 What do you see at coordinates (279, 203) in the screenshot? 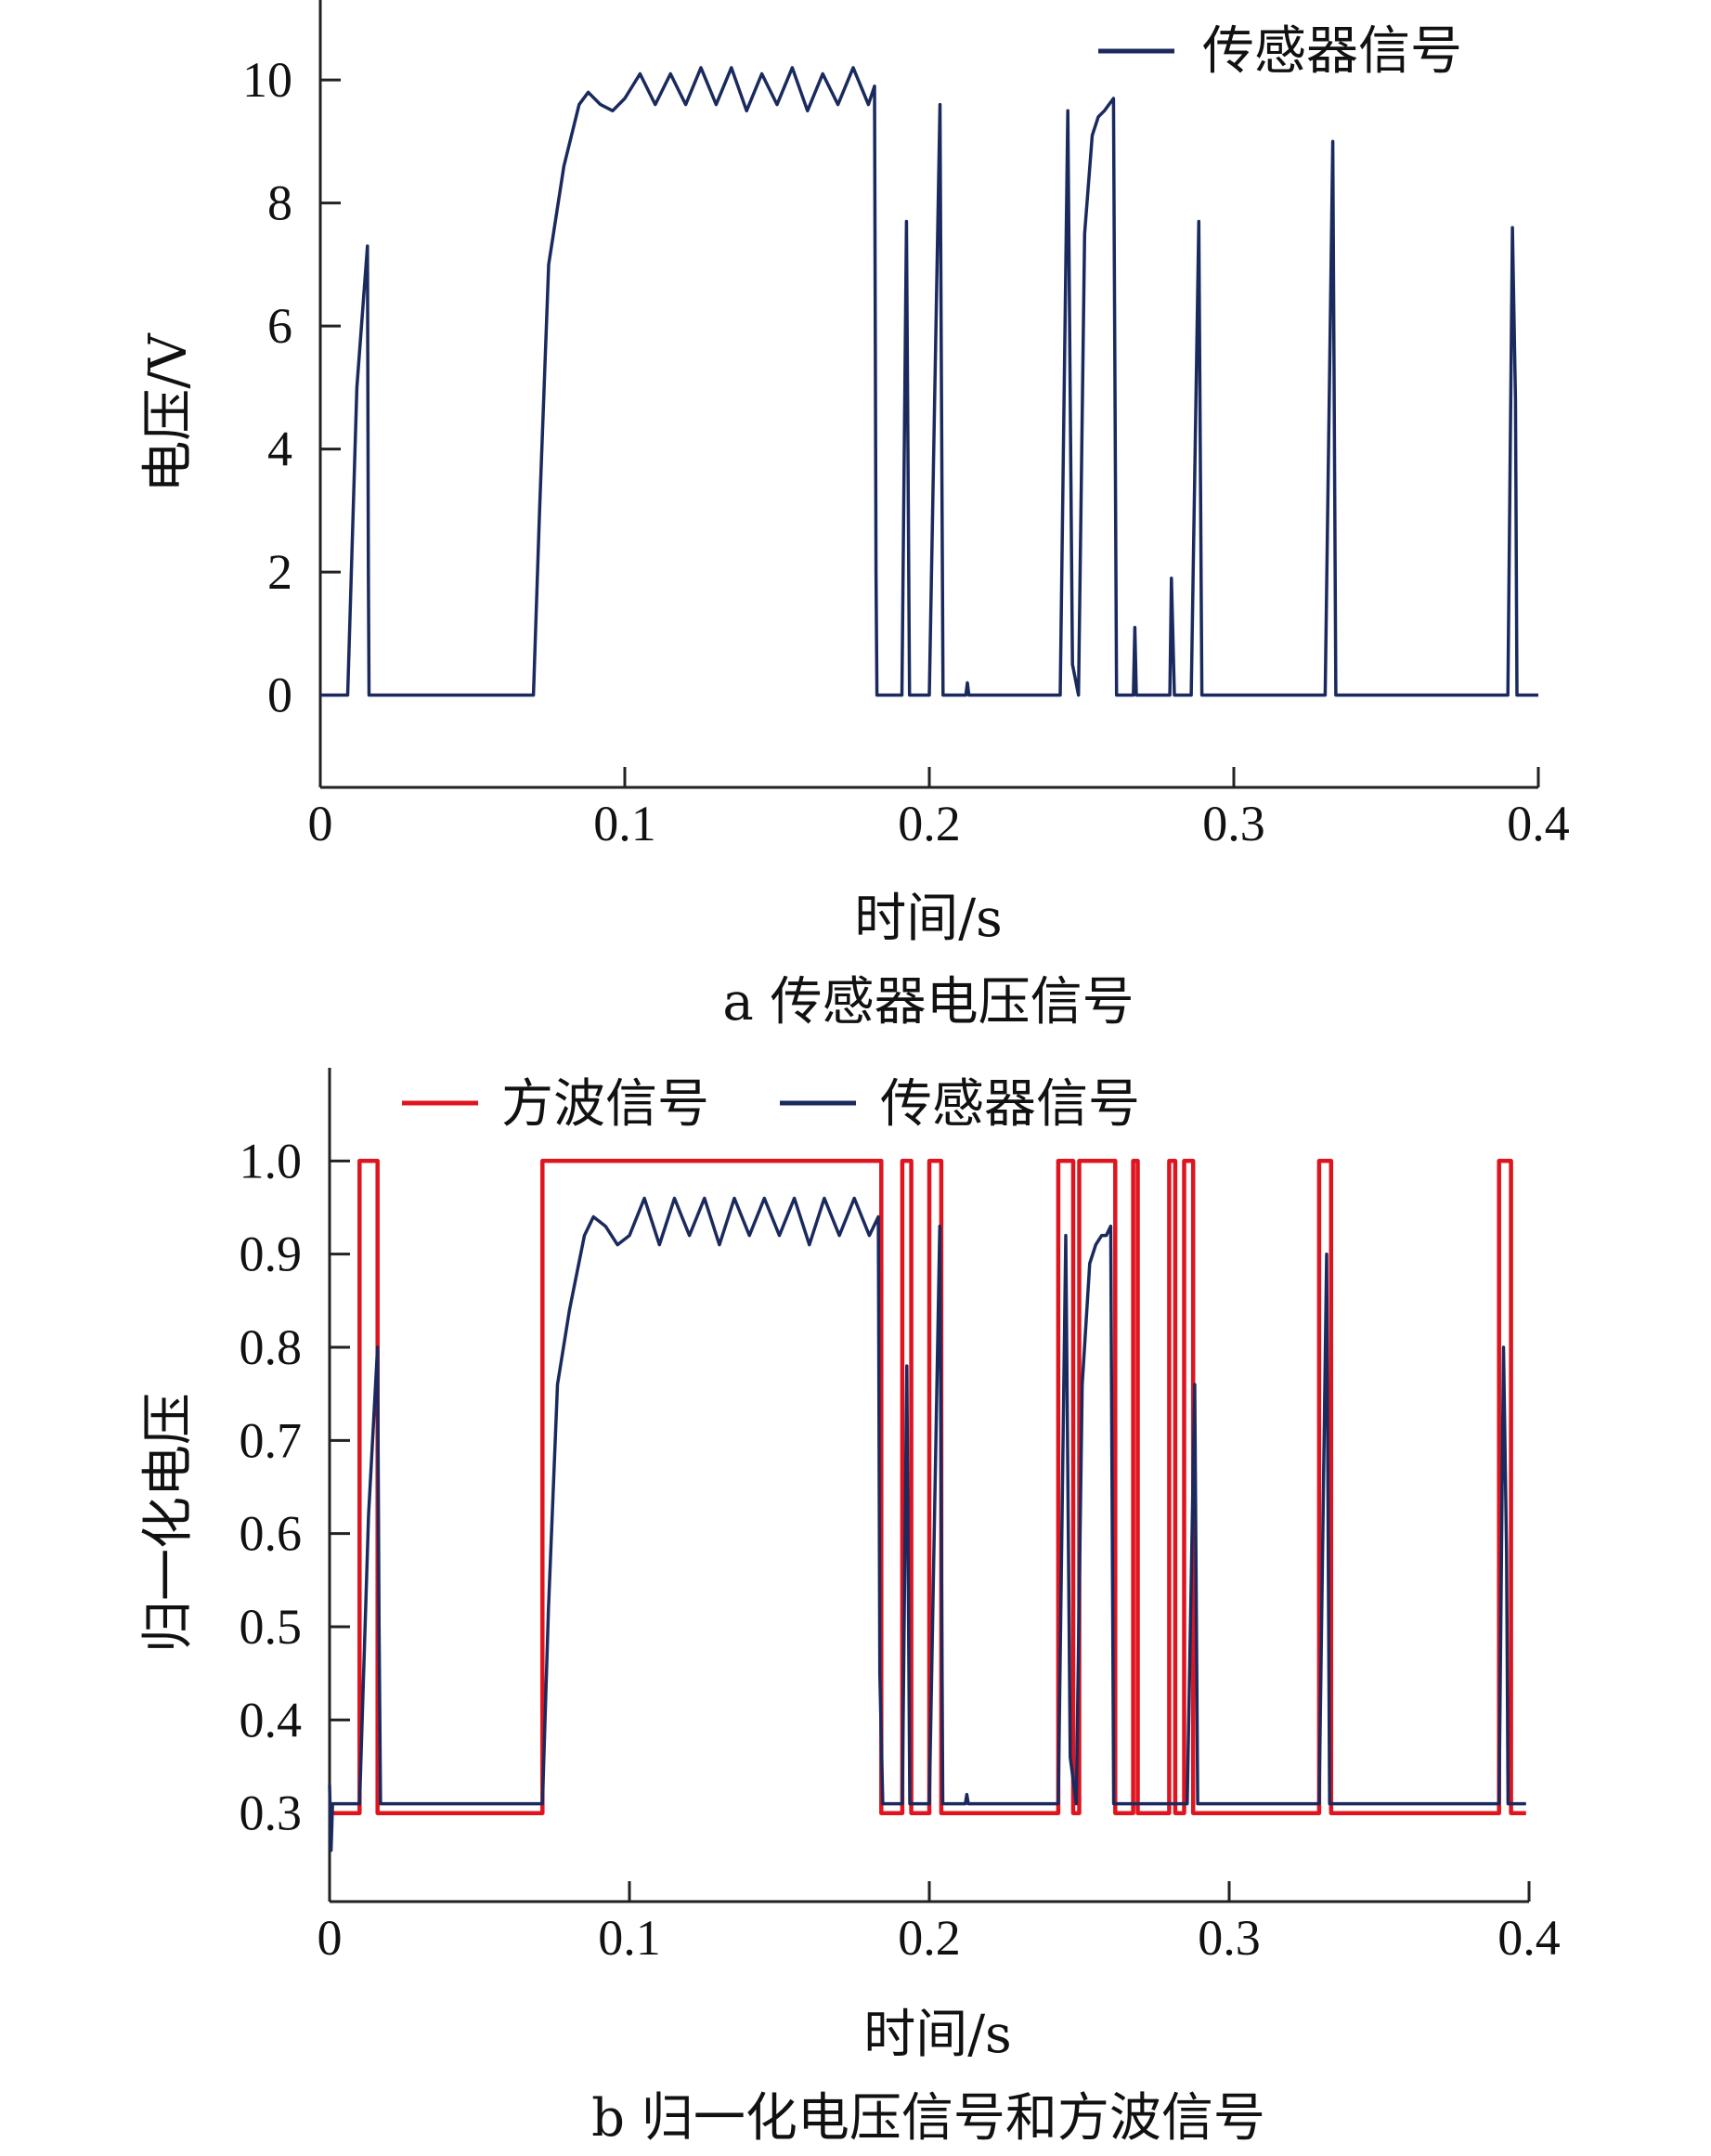
I see `panel-a-y-tick-label: 8` at bounding box center [279, 203].